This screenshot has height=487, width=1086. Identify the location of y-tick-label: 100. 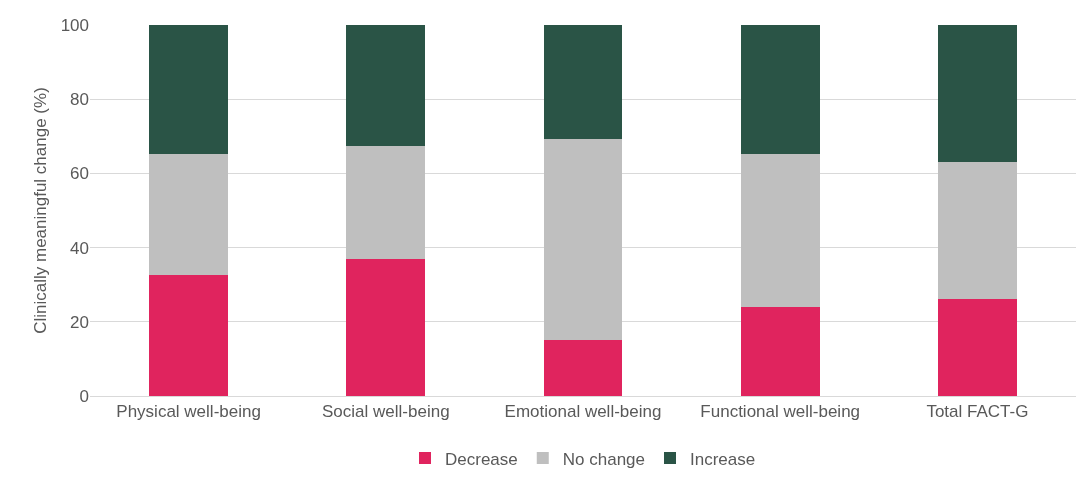
(74, 25).